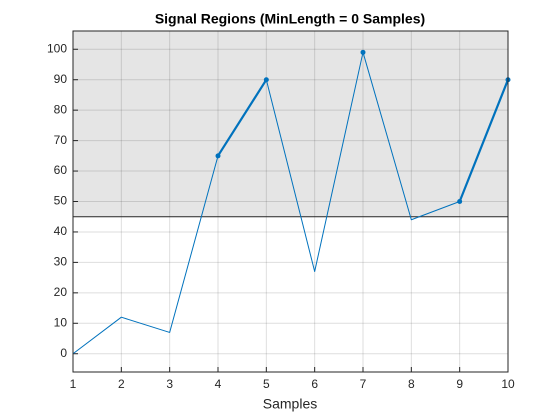 This screenshot has height=420, width=560. What do you see at coordinates (61, 231) in the screenshot?
I see `y-tick-label: 40` at bounding box center [61, 231].